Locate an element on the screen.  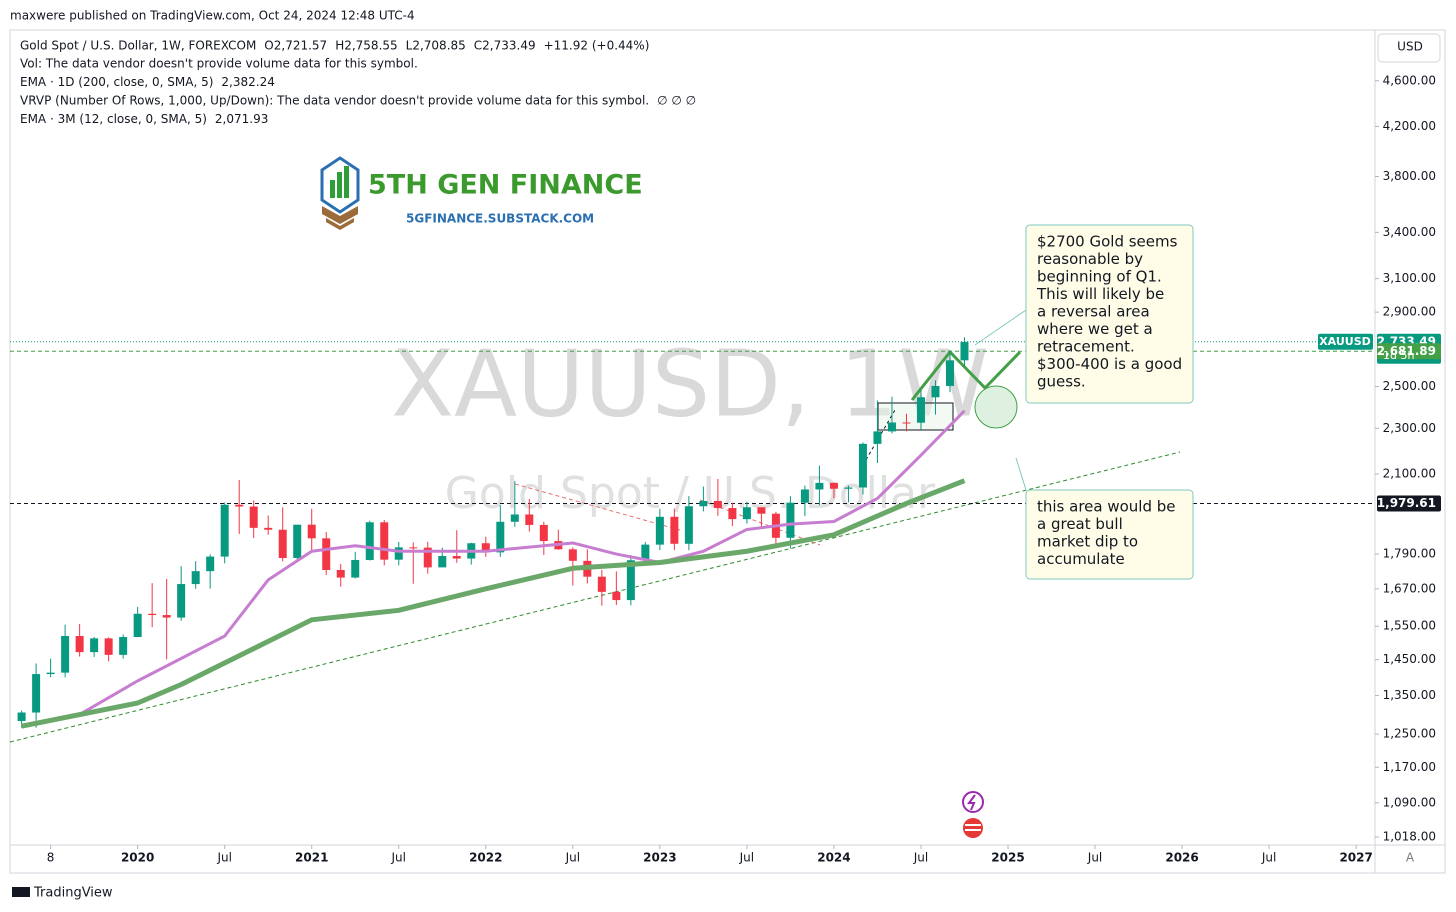
y-tick-label: 1,018.00 is located at coordinates (1409, 837).